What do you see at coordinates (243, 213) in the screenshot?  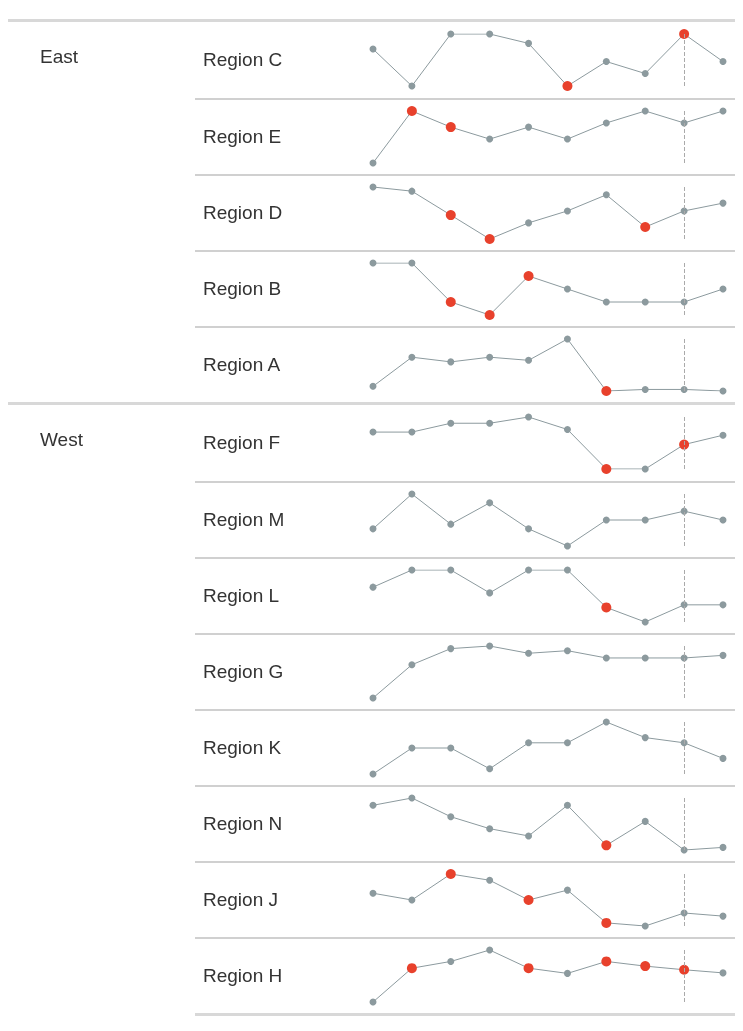 I see `text: Region D` at bounding box center [243, 213].